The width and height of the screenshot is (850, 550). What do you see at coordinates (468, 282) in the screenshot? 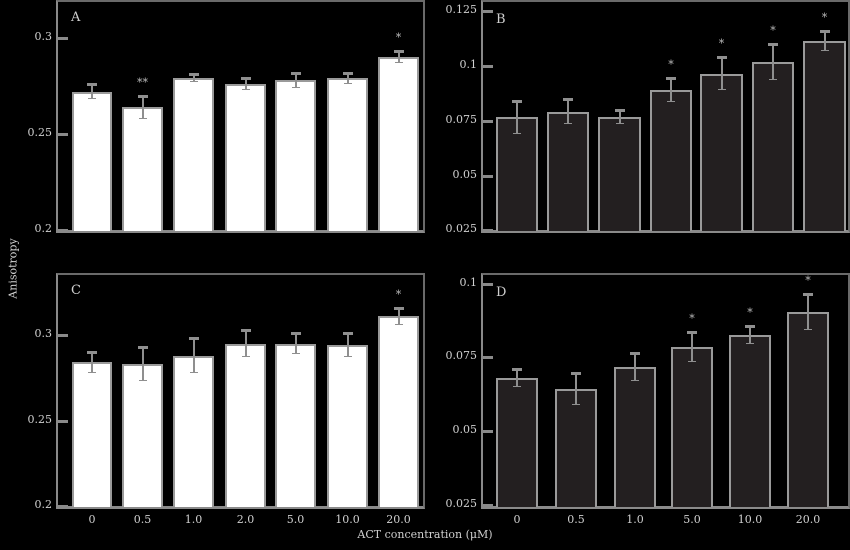
I see `y-tick-label: 0.1` at bounding box center [468, 282].